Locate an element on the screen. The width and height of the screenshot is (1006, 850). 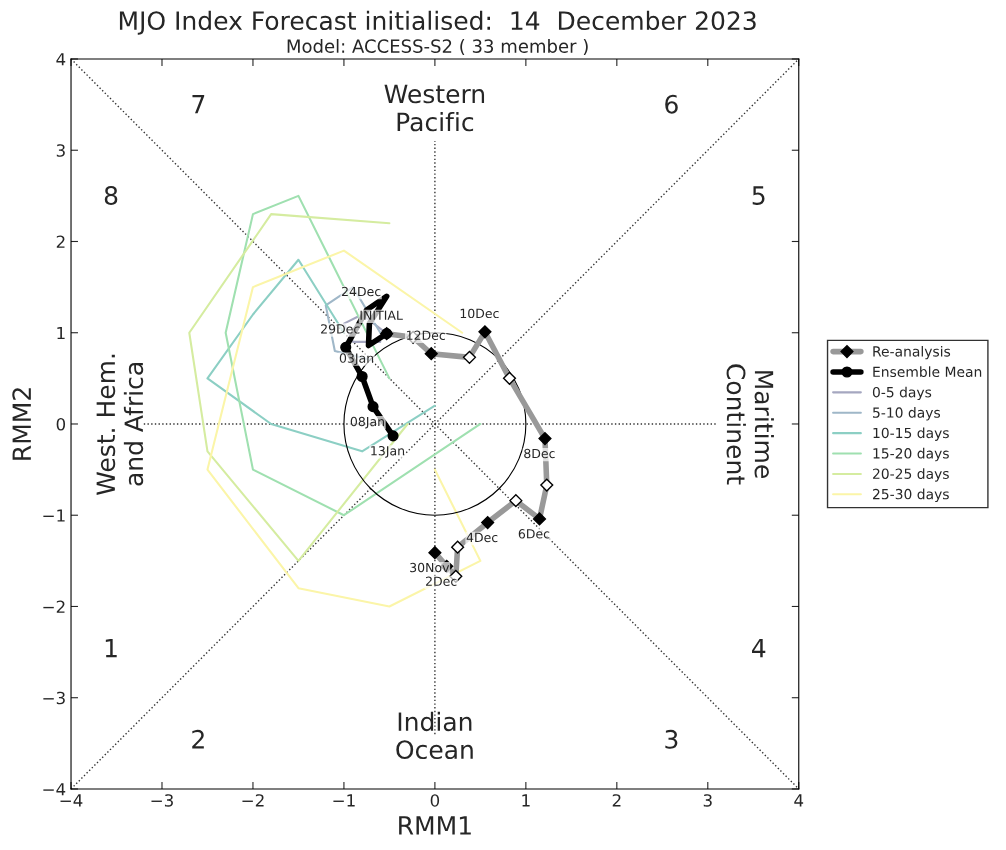
annotation: 2 is located at coordinates (198, 739).